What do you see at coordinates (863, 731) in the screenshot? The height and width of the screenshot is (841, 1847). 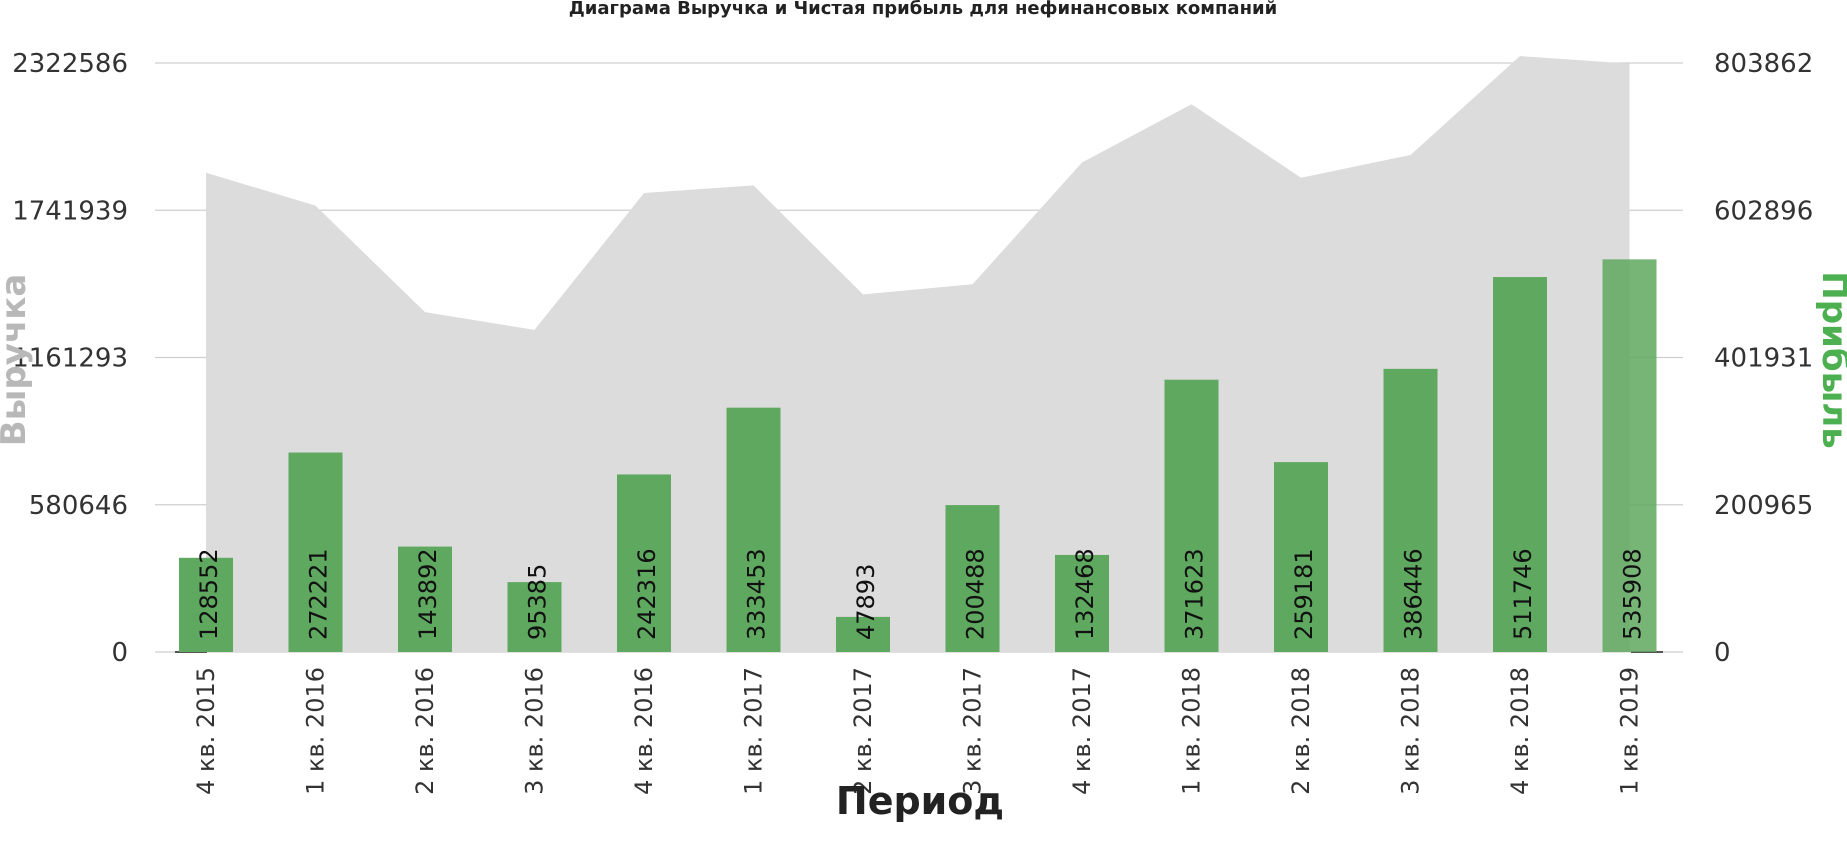 I see `category-label: 2 кв. 2017` at bounding box center [863, 731].